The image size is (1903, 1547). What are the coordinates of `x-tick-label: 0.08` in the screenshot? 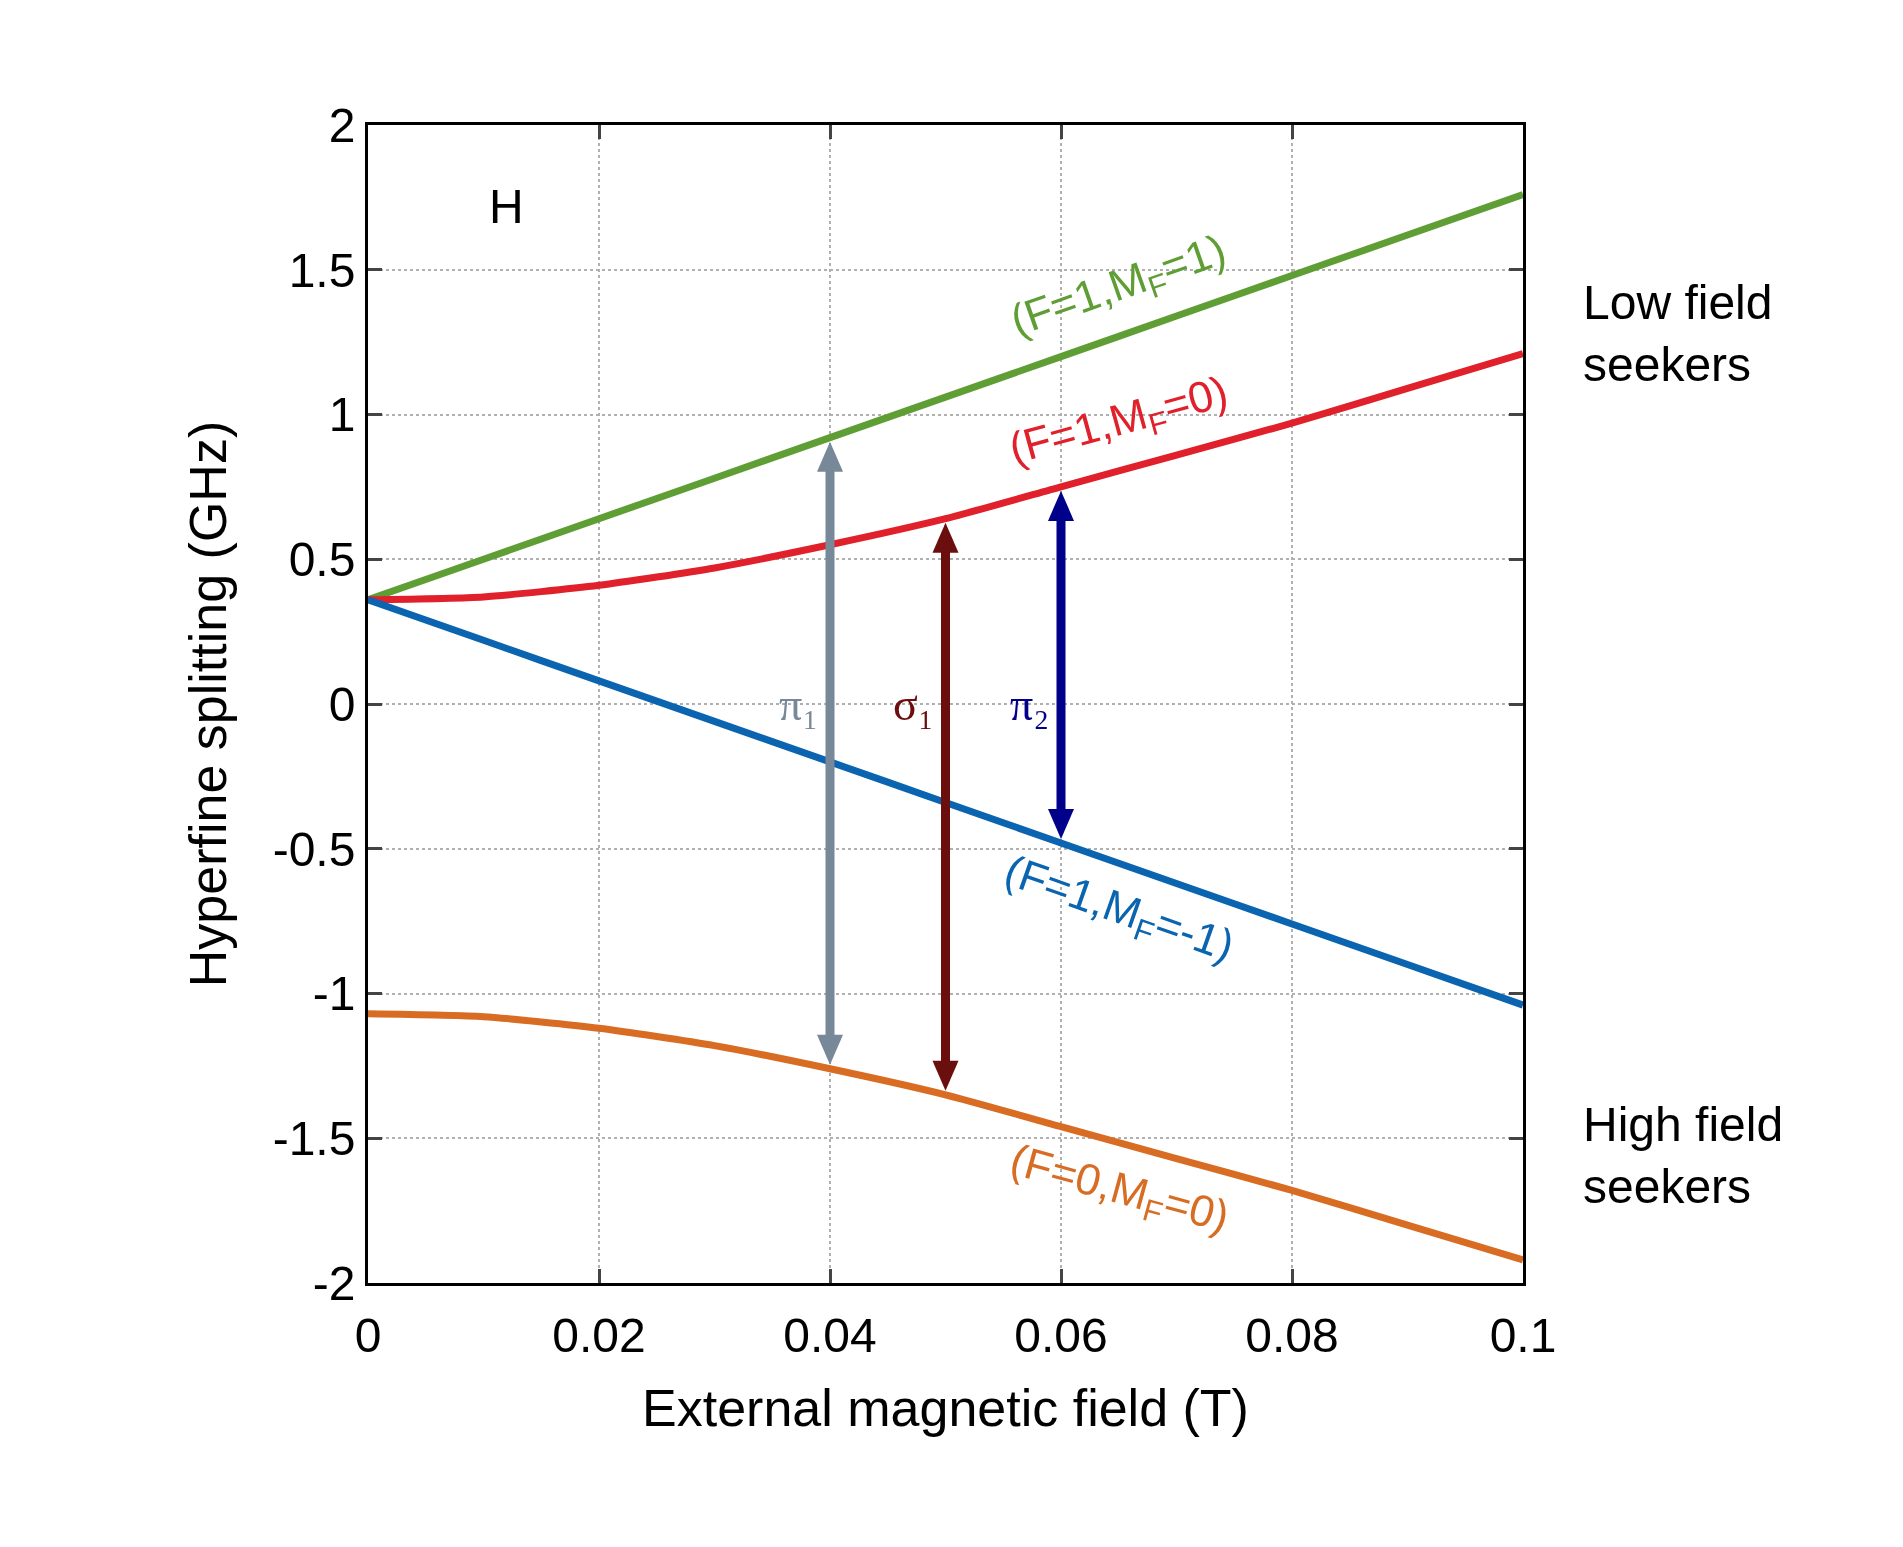 It's located at (1292, 1335).